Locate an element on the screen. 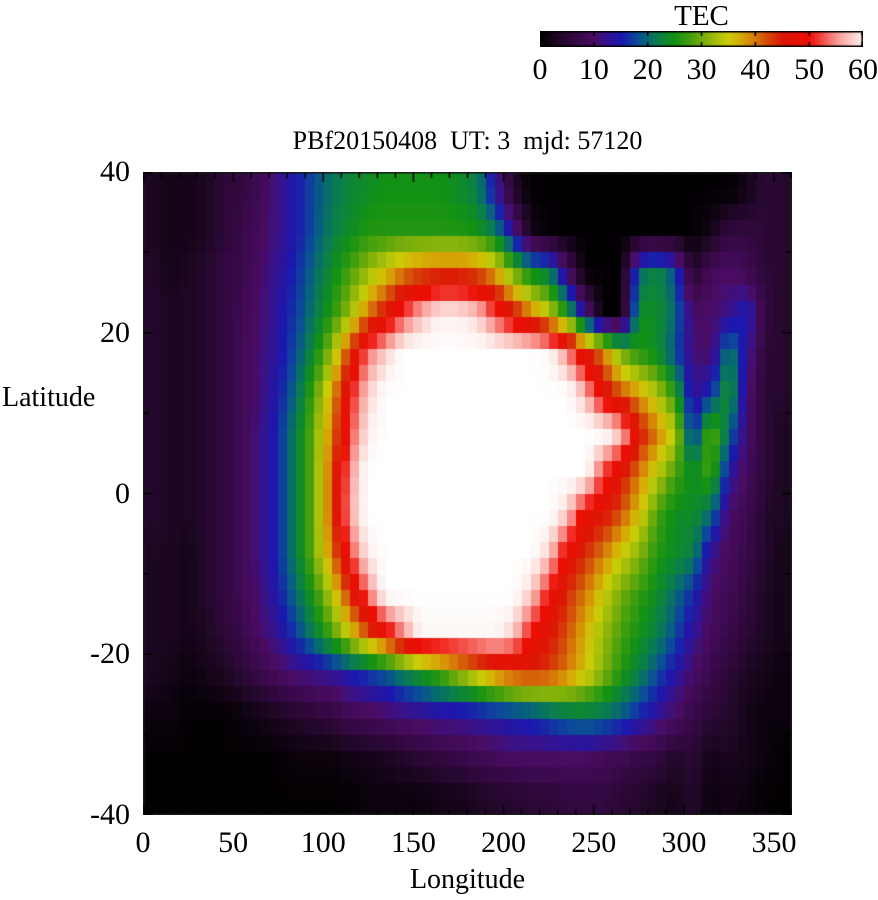 The image size is (878, 900). colorbar-tick-label: 40 is located at coordinates (755, 69).